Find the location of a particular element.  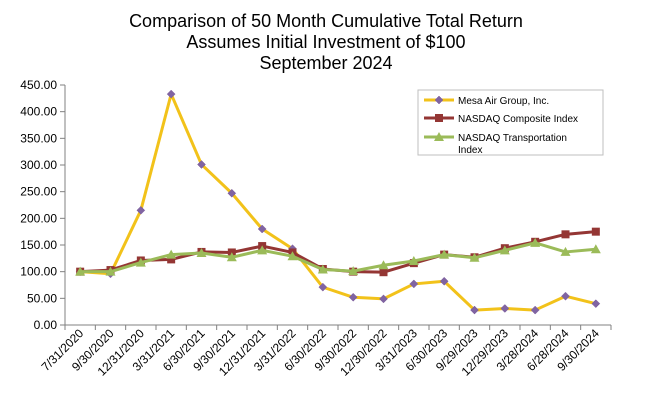

y-tick-label: 350.00 is located at coordinates (38, 138).